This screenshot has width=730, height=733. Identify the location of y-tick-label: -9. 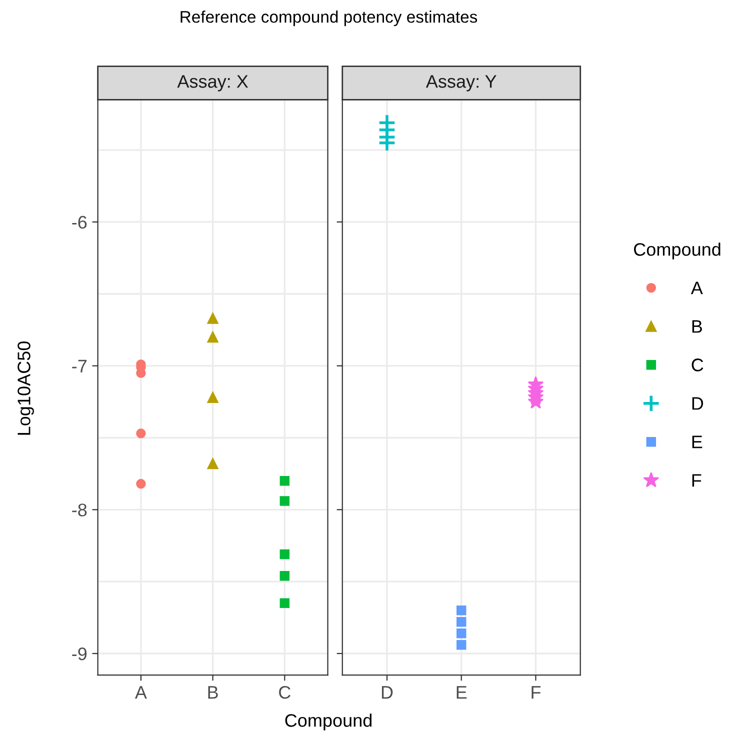
(79, 653).